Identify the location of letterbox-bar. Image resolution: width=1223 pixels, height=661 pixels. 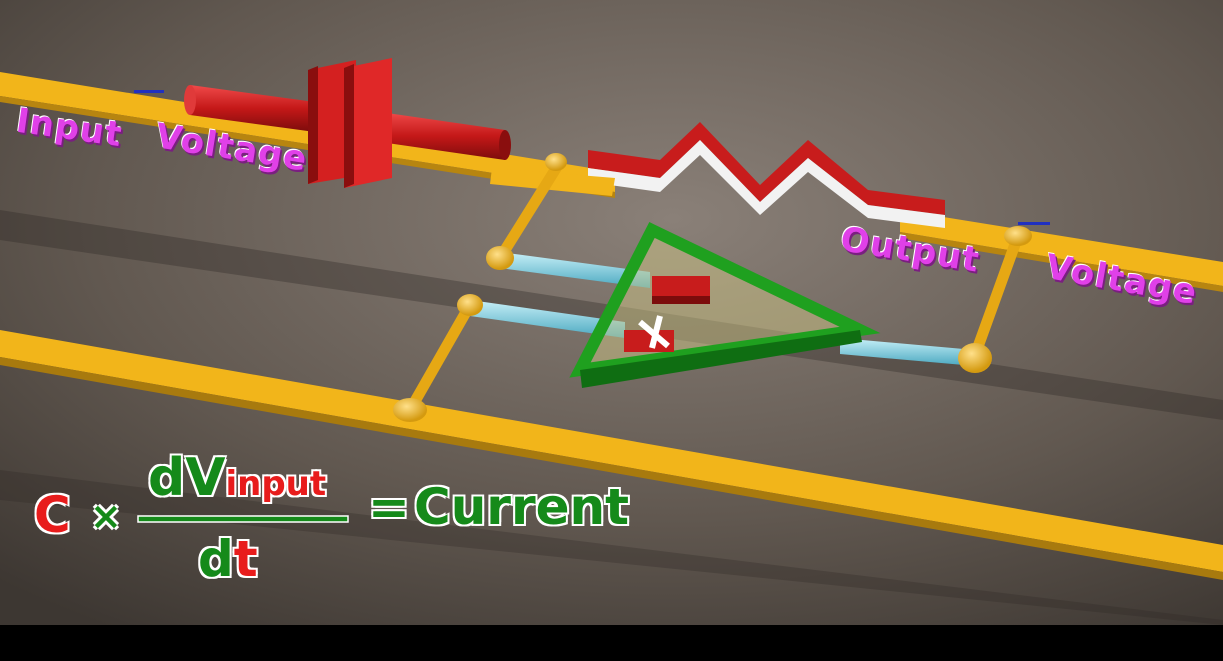
(611, 643).